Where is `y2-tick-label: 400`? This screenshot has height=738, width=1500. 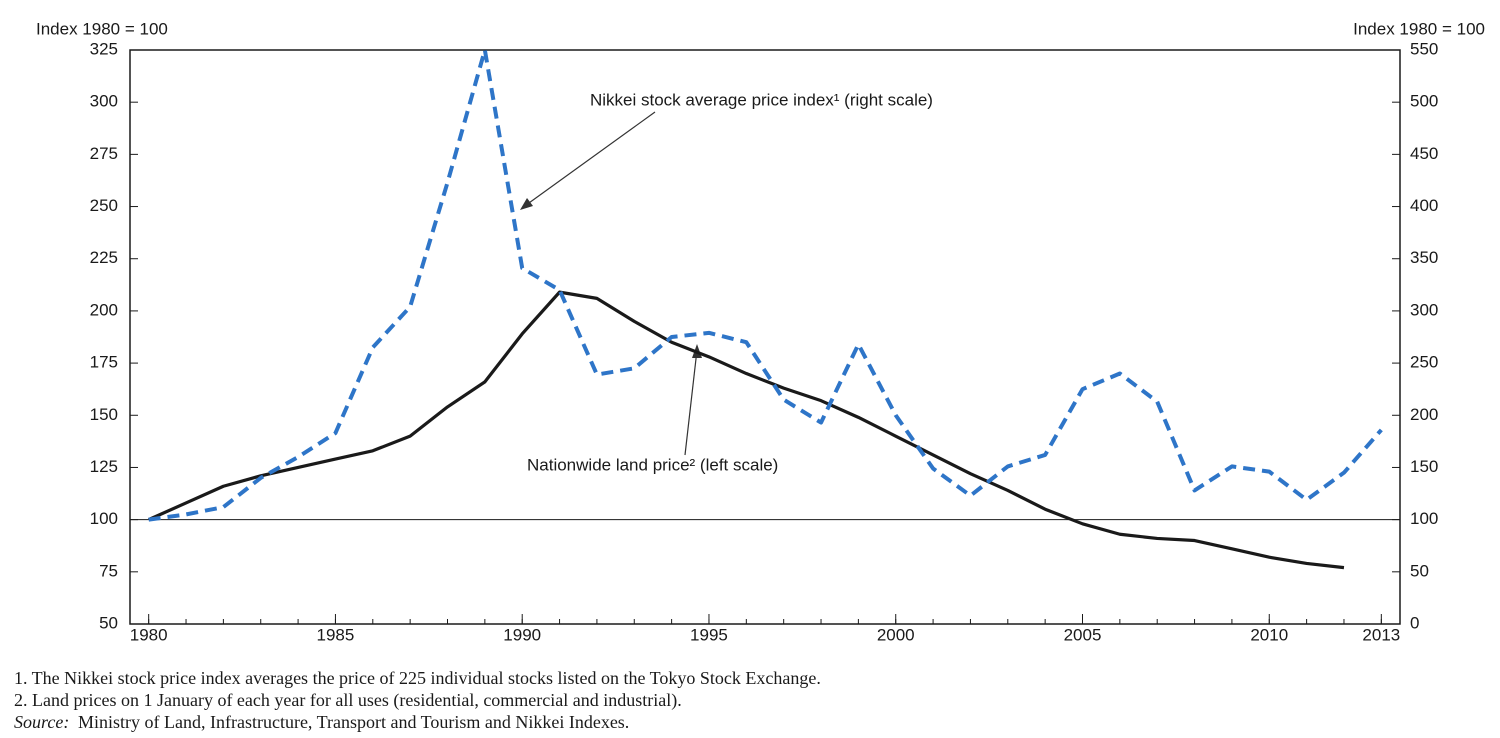
y2-tick-label: 400 is located at coordinates (1424, 205).